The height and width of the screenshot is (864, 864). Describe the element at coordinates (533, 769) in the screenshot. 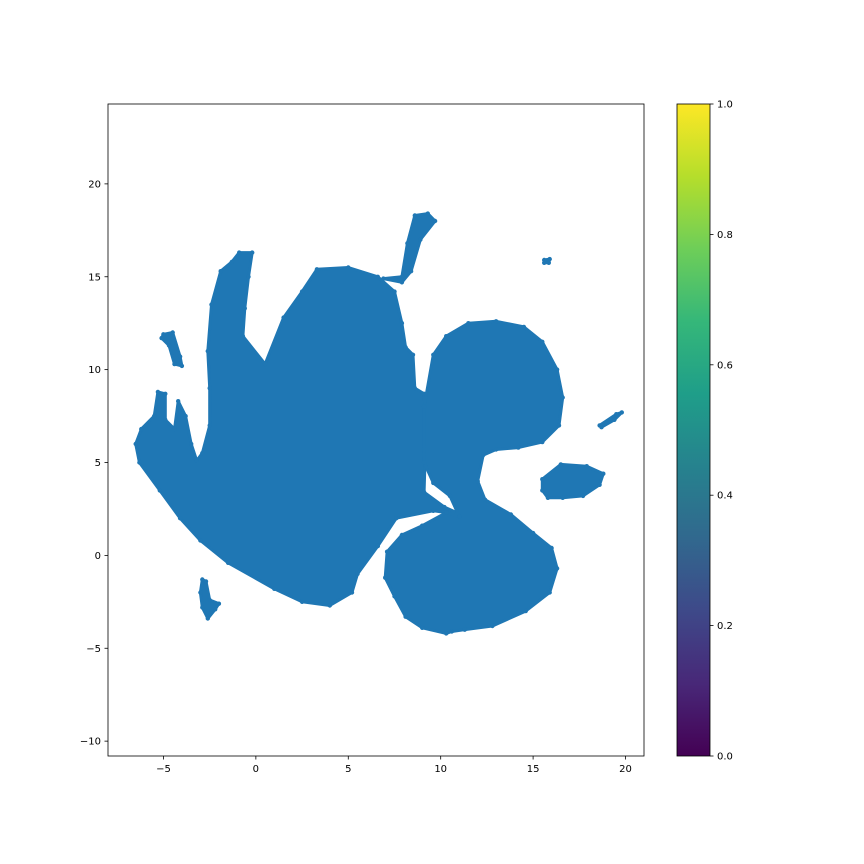

I see `x-tick-label: 15` at that location.